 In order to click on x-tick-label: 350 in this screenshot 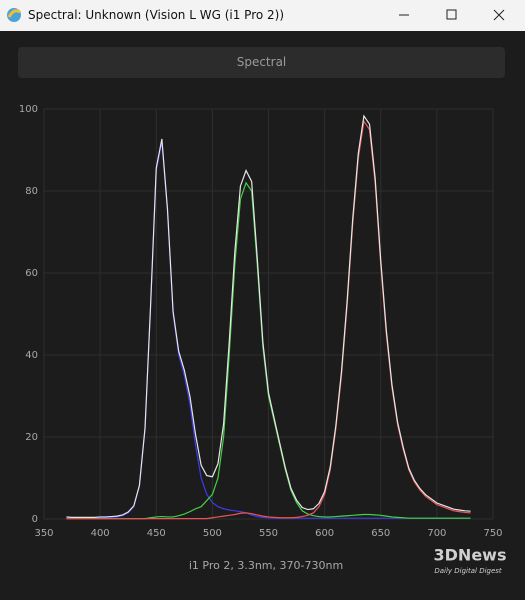, I will do `click(43, 533)`.